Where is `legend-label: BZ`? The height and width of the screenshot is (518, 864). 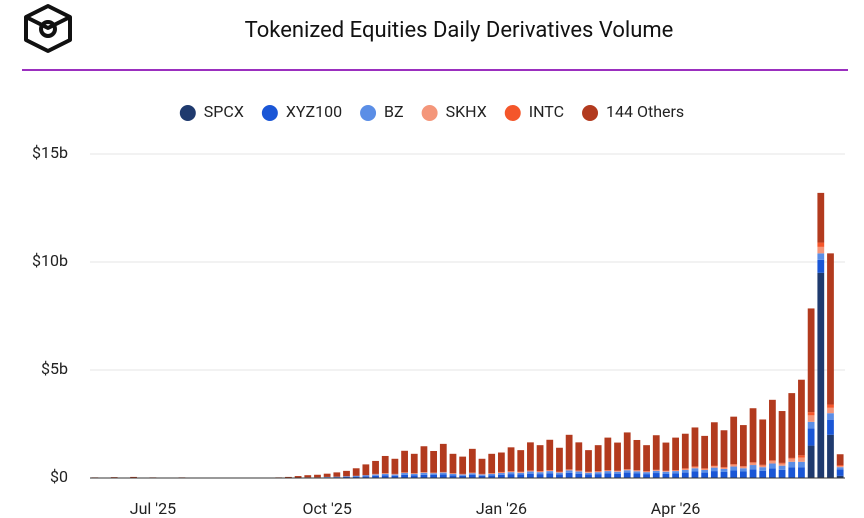
legend-label: BZ is located at coordinates (394, 111).